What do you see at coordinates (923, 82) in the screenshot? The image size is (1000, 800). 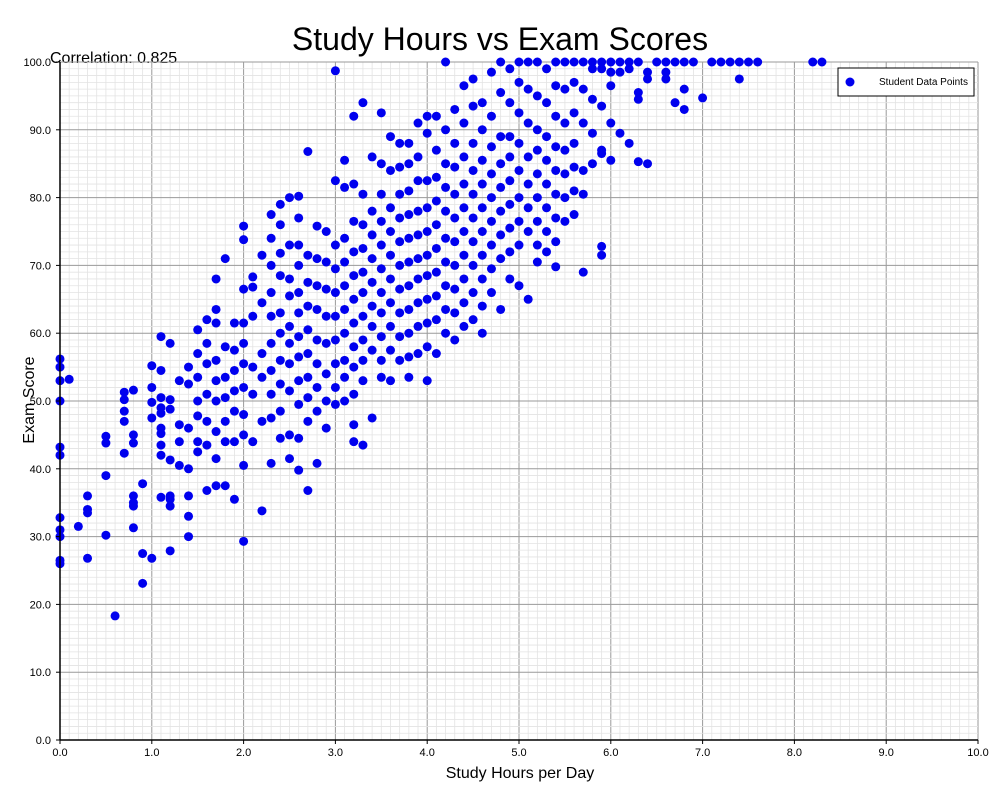 I see `legend-label: Student Data Points` at bounding box center [923, 82].